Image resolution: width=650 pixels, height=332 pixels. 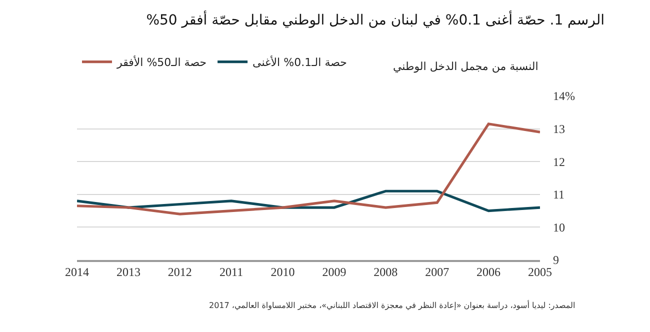 What do you see at coordinates (564, 96) in the screenshot?
I see `y-tick-label: 14%` at bounding box center [564, 96].